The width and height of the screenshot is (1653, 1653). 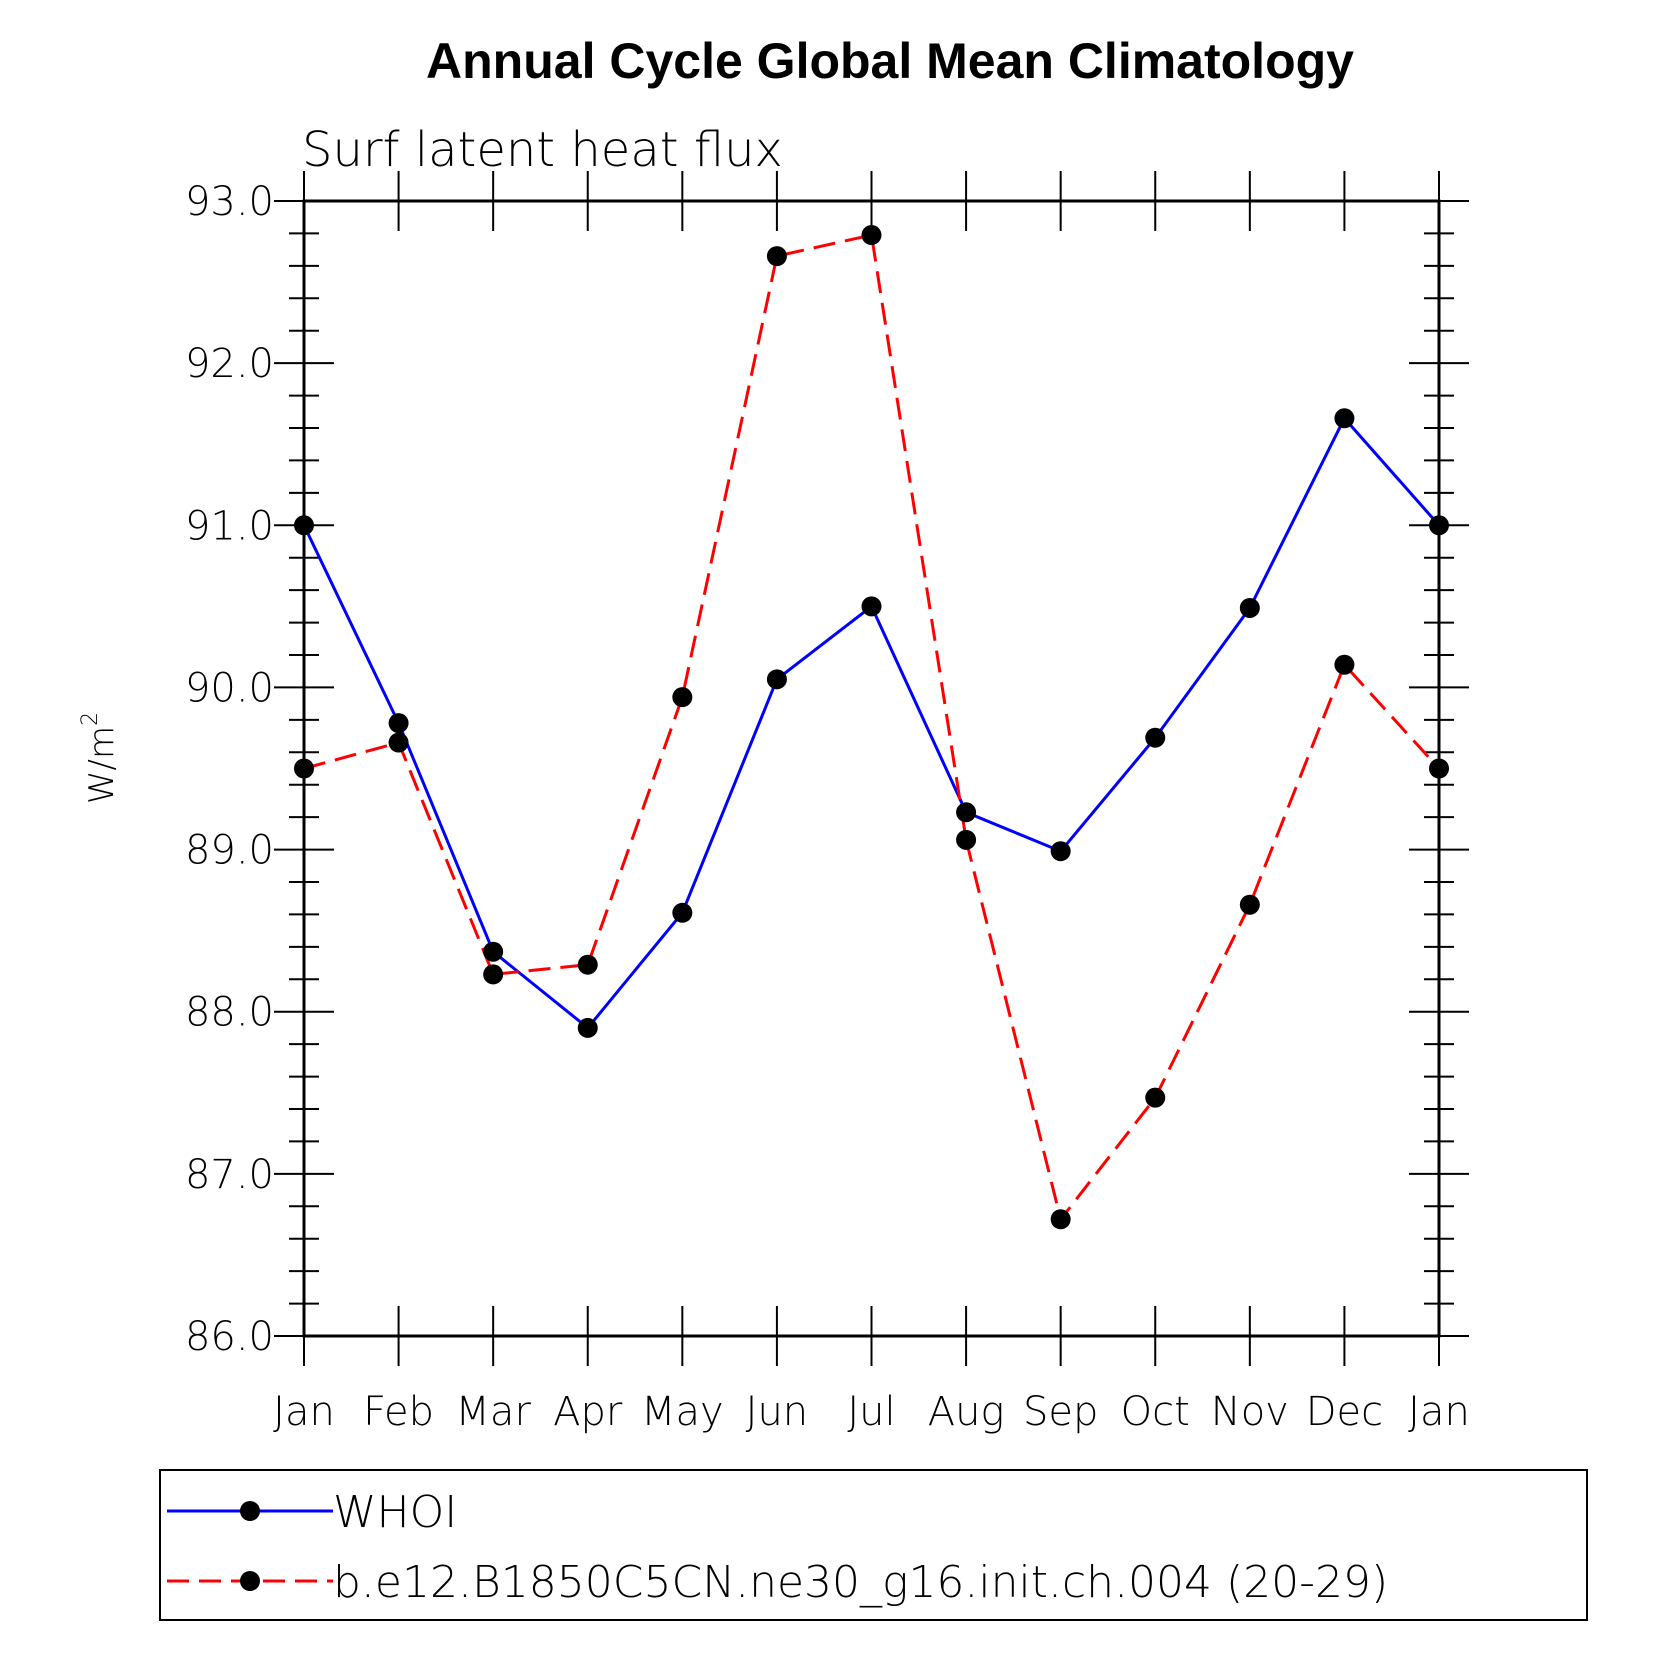 What do you see at coordinates (1155, 1412) in the screenshot?
I see `x-tick-label: Oct` at bounding box center [1155, 1412].